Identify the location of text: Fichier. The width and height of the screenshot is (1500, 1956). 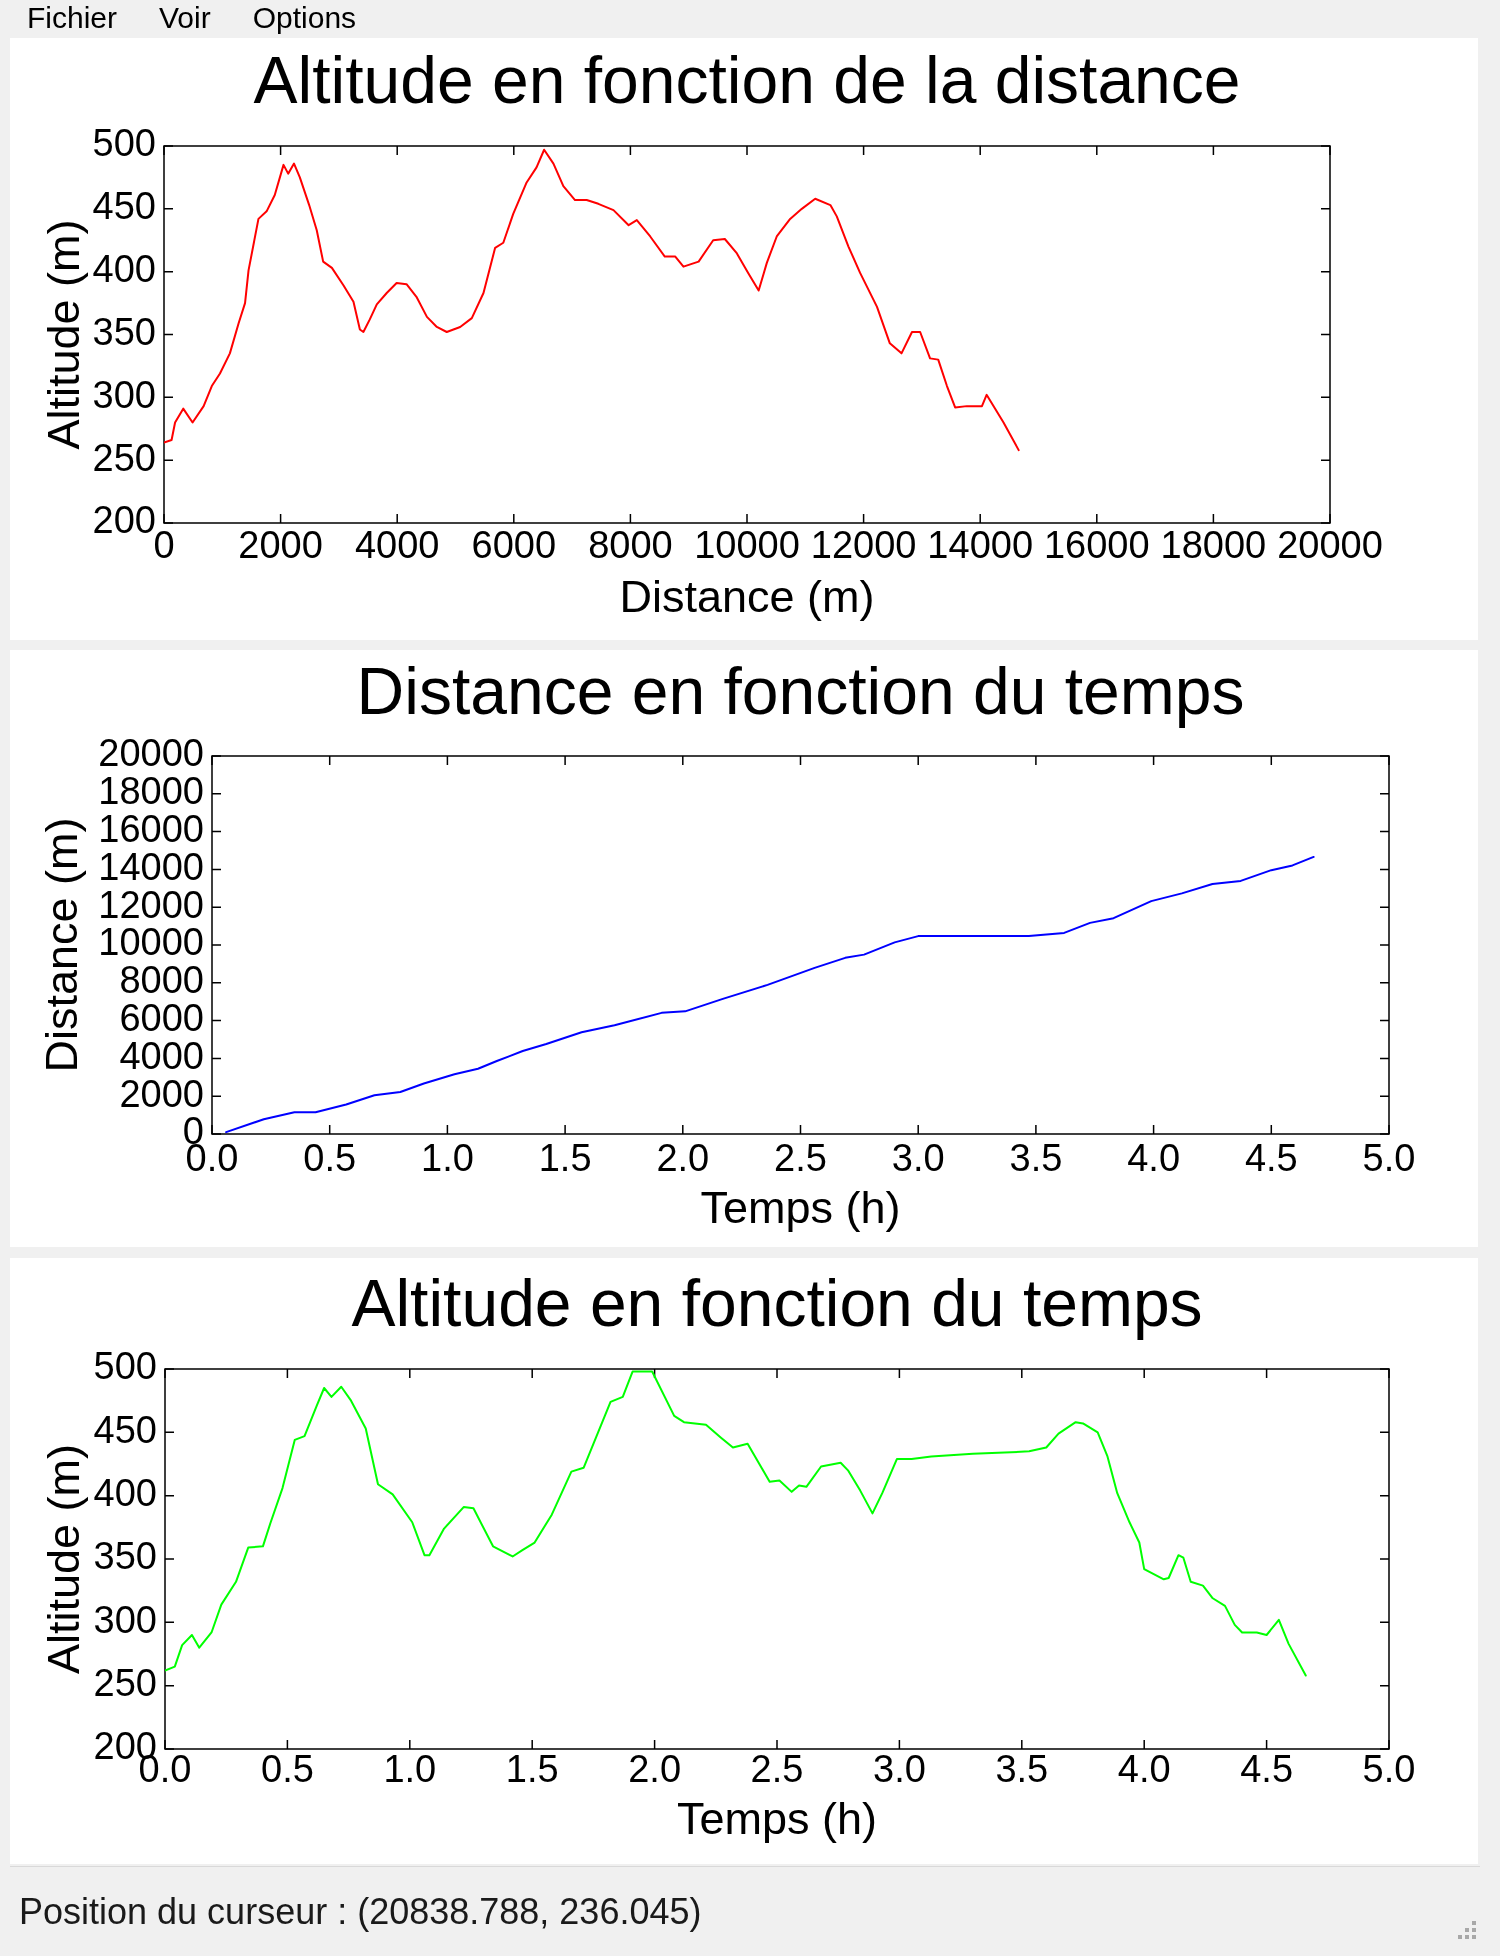
(72, 18).